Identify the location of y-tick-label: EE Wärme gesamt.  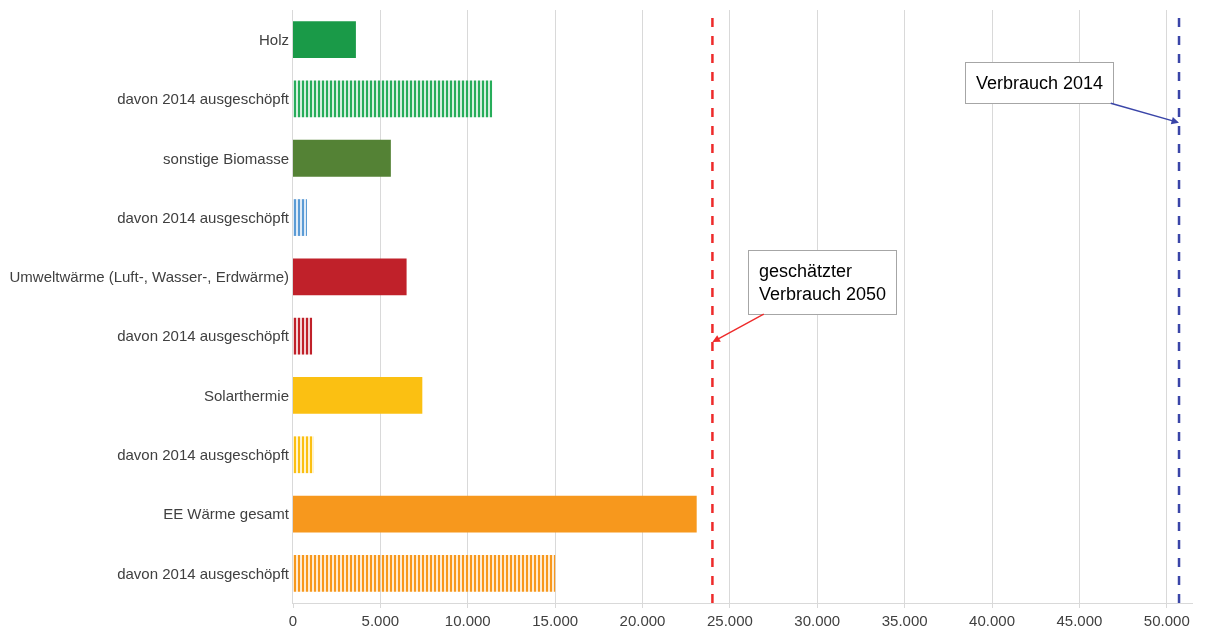
(226, 514).